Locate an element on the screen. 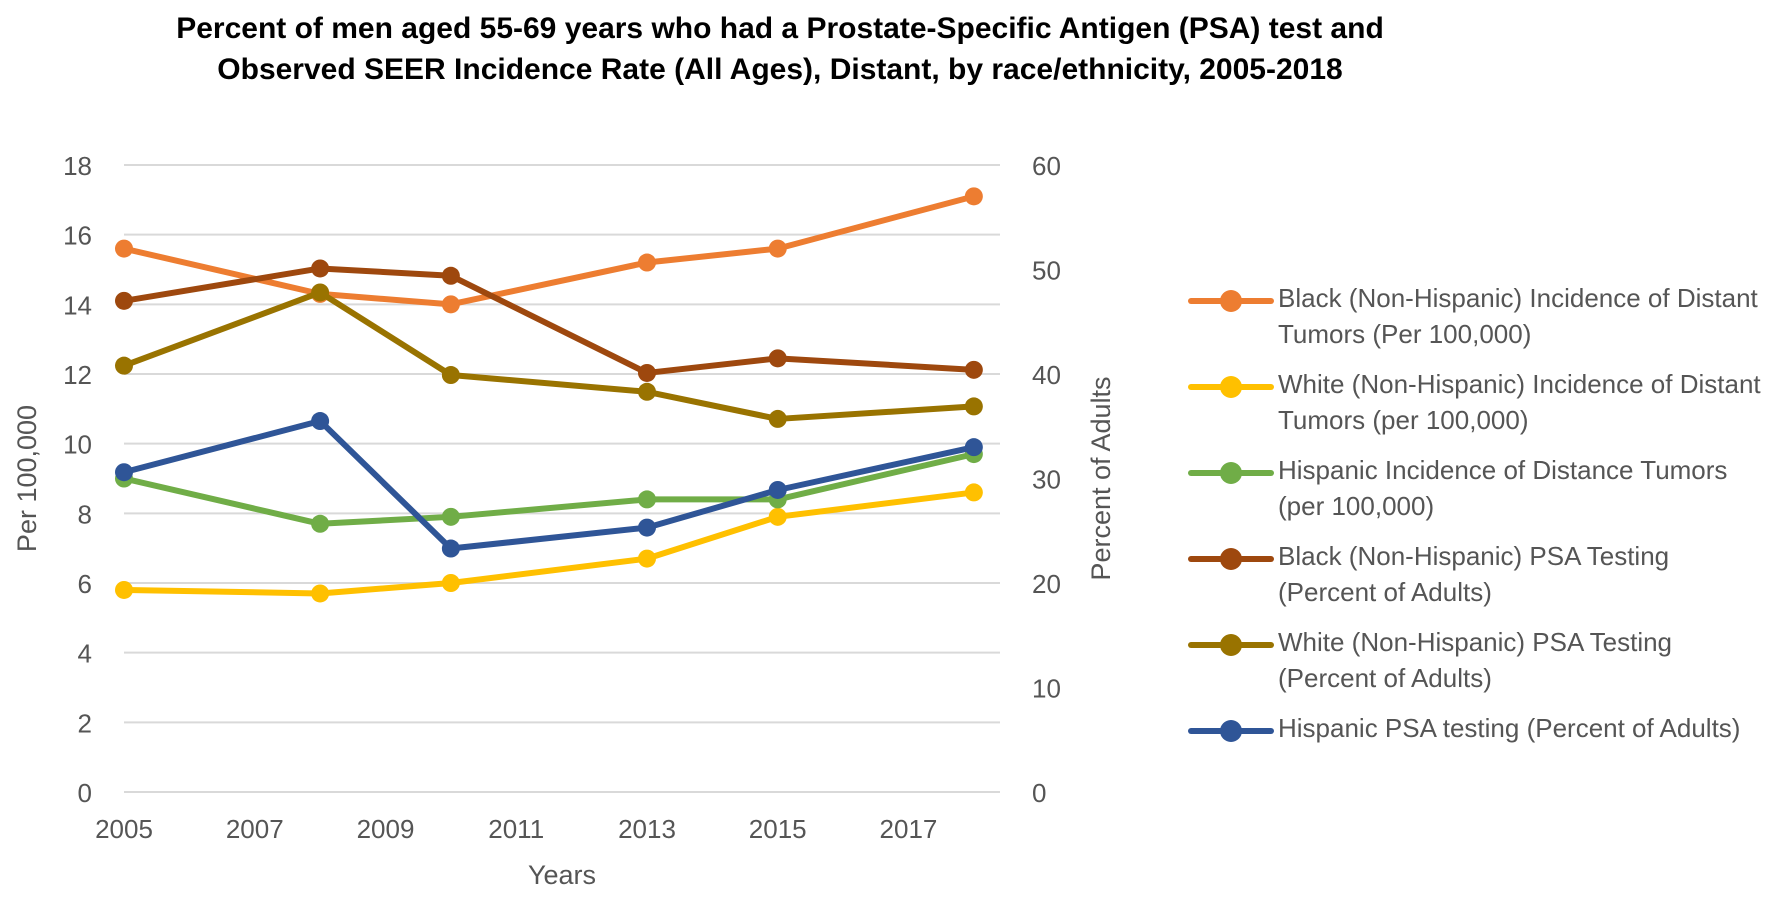 This screenshot has height=910, width=1772. y-tick-label: 14 is located at coordinates (77, 305).